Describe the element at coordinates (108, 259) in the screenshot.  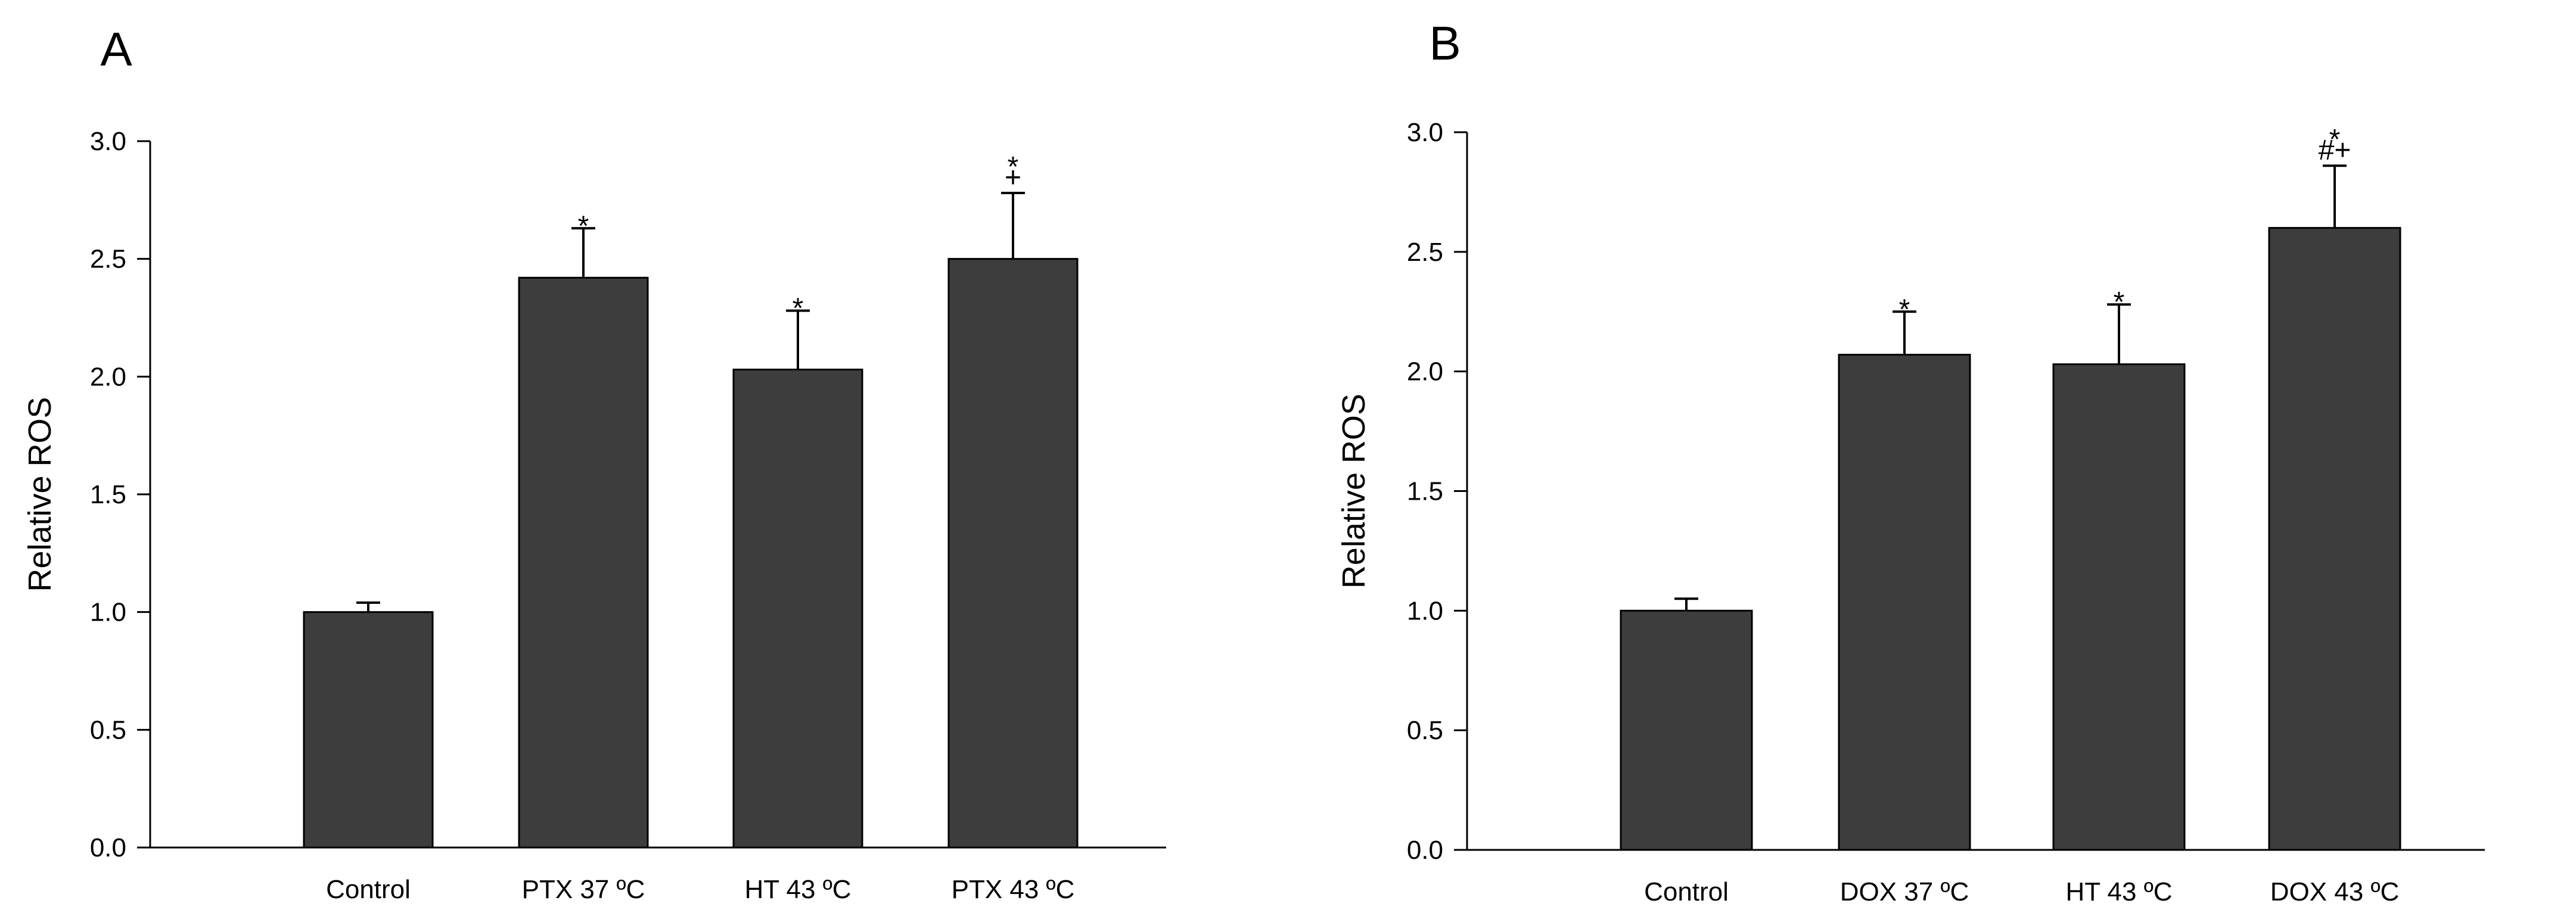
I see `panel-a-y-tick-label: 2.5` at that location.